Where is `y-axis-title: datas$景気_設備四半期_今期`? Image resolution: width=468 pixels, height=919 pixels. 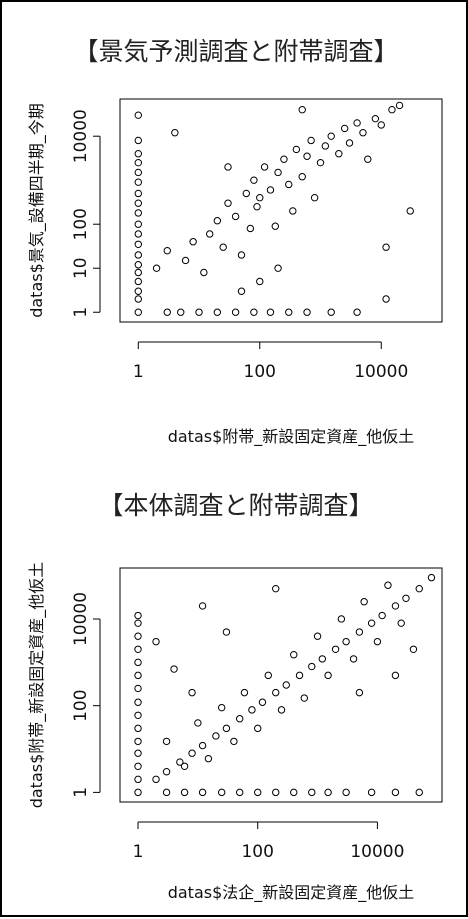 y-axis-title: datas$景気_設備四半期_今期 is located at coordinates (37, 210).